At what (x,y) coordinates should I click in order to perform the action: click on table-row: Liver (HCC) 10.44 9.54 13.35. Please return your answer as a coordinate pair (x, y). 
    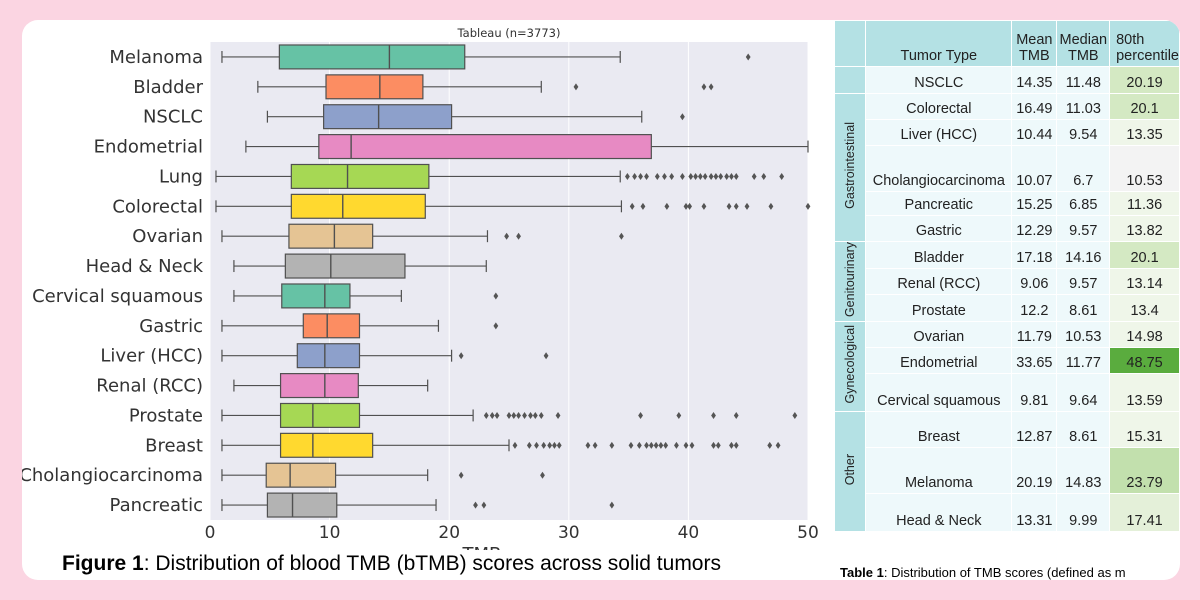
    Looking at the image, I should click on (1007, 132).